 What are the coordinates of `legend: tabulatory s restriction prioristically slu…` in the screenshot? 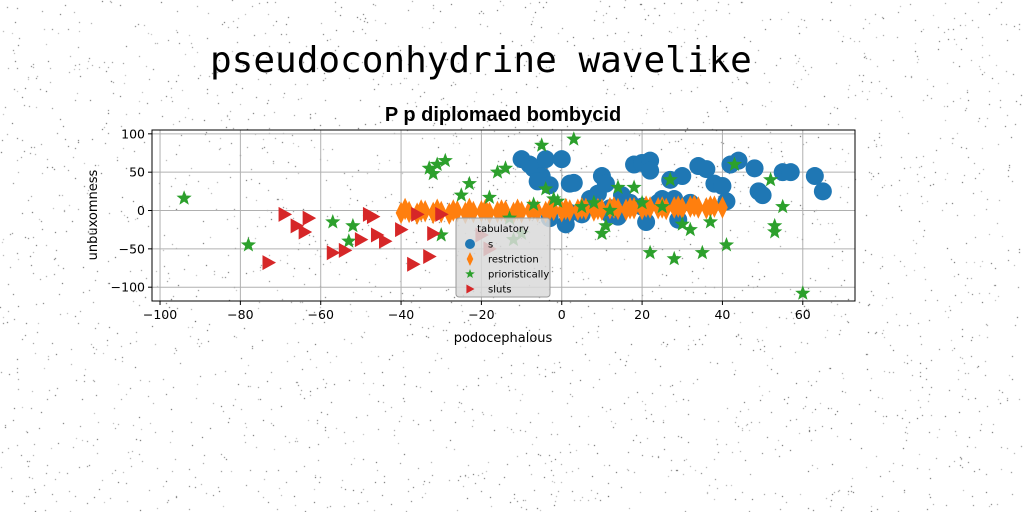 It's located at (503, 257).